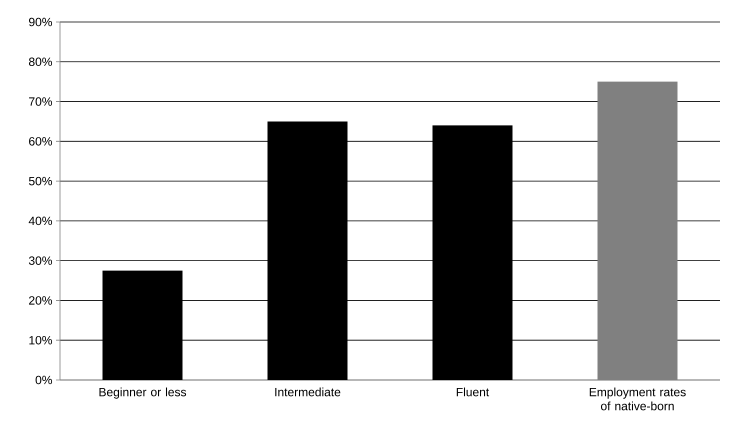 Image resolution: width=734 pixels, height=443 pixels. What do you see at coordinates (142, 393) in the screenshot?
I see `x-tick-label: Beginner or less` at bounding box center [142, 393].